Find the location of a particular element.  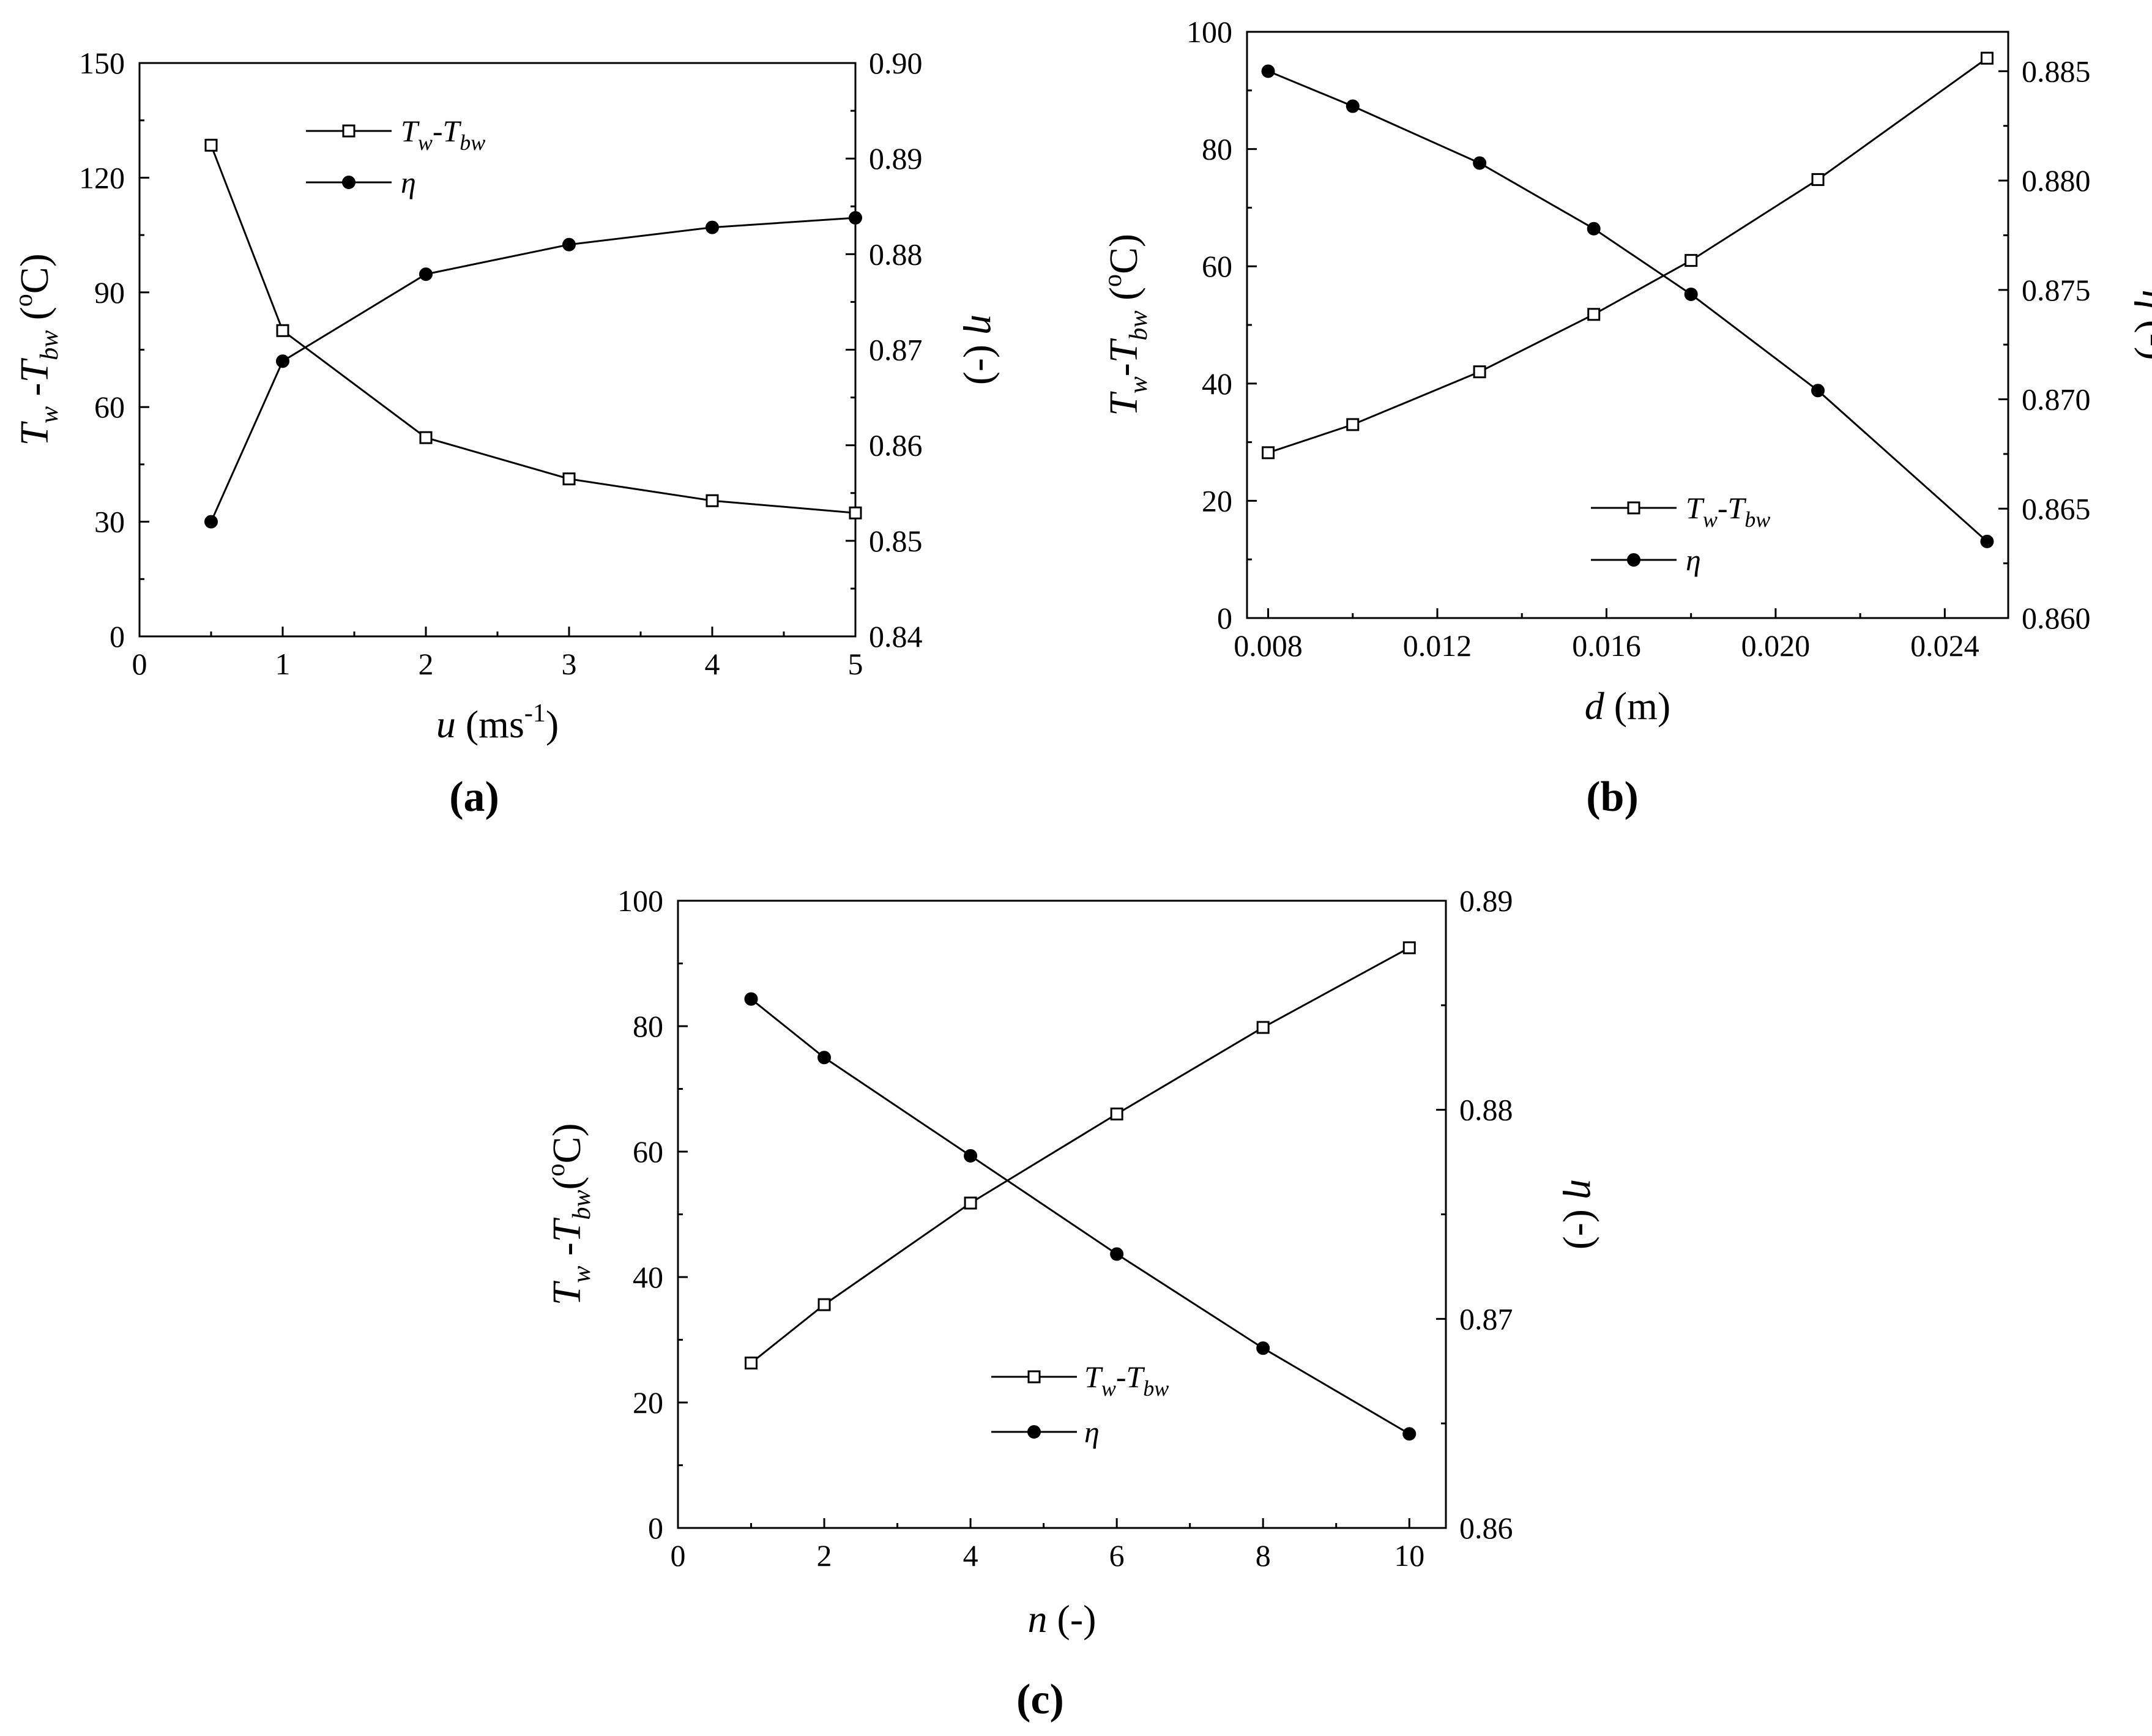

y-left-tick-label: 90 is located at coordinates (109, 292).